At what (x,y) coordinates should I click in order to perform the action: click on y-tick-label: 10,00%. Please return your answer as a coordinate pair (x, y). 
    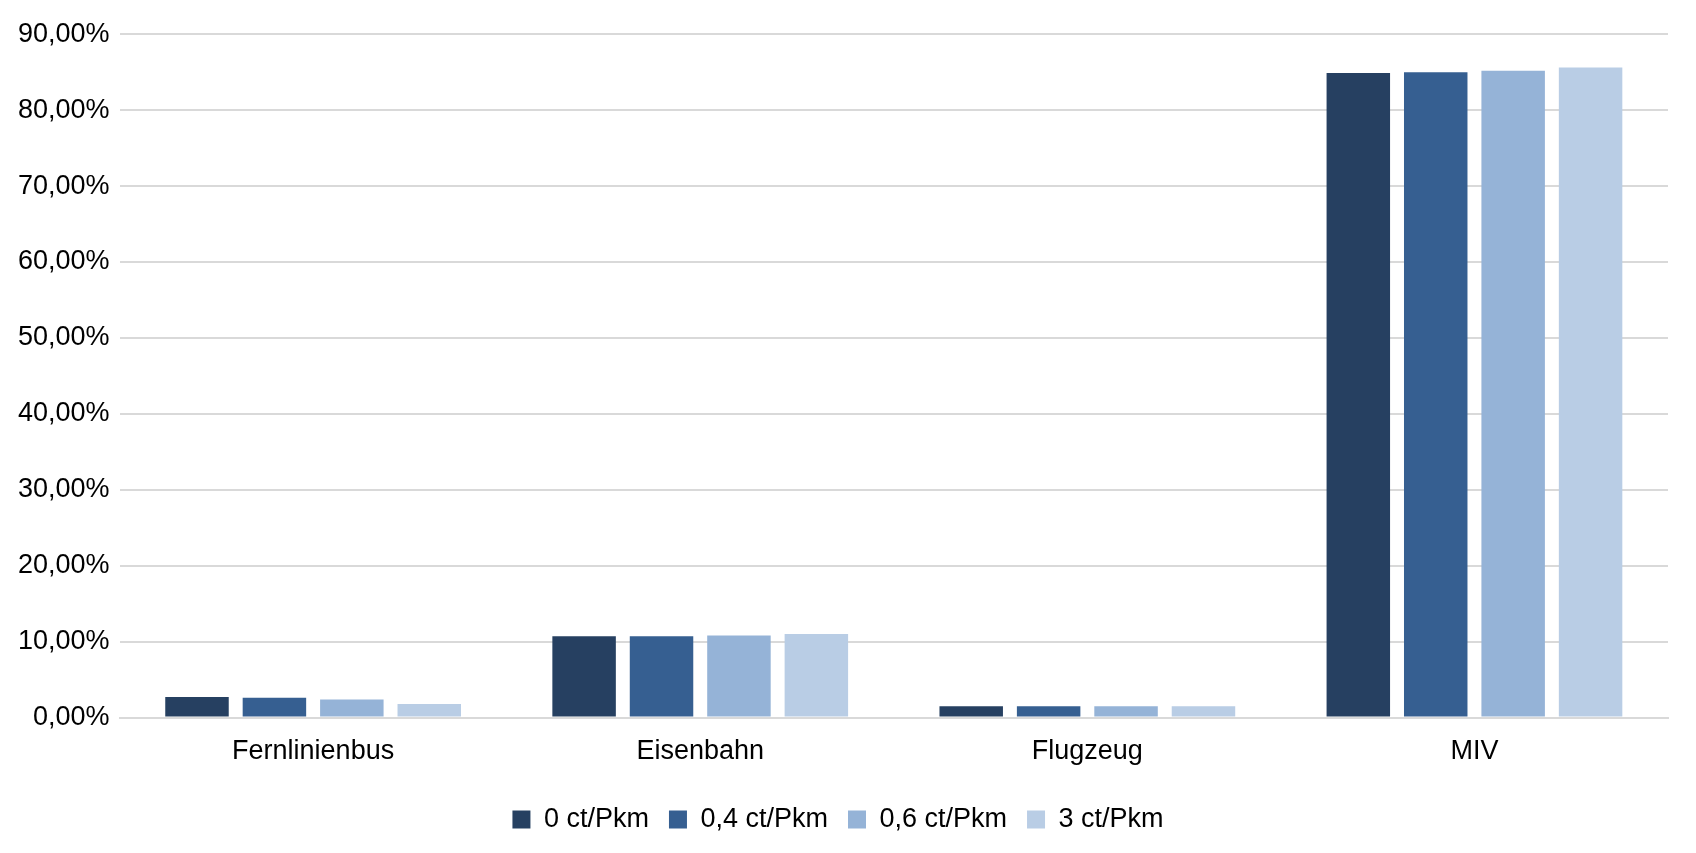
    Looking at the image, I should click on (64, 640).